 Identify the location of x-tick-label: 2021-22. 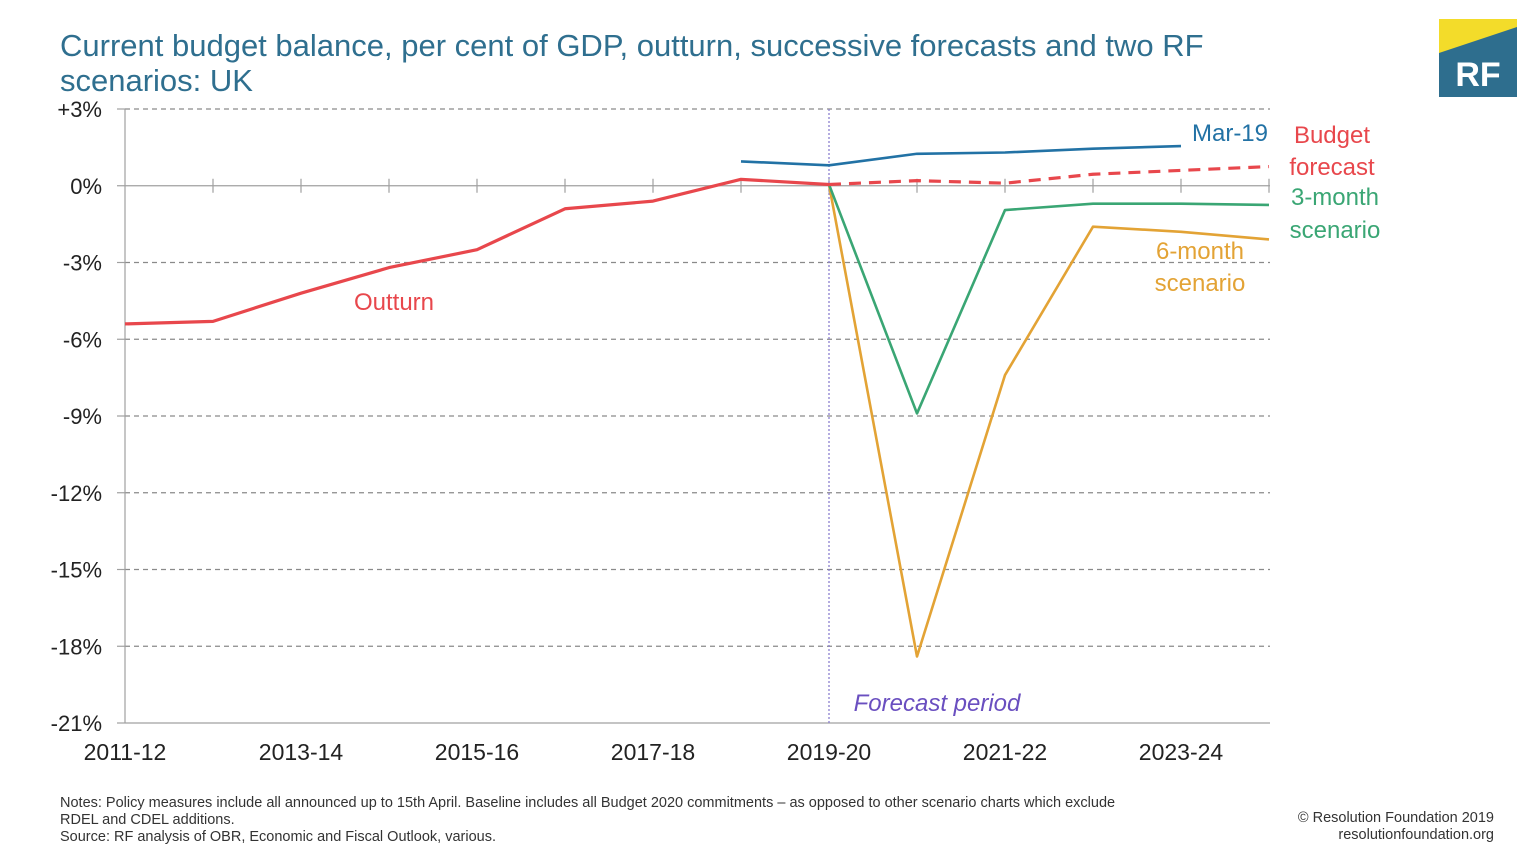
(1005, 752).